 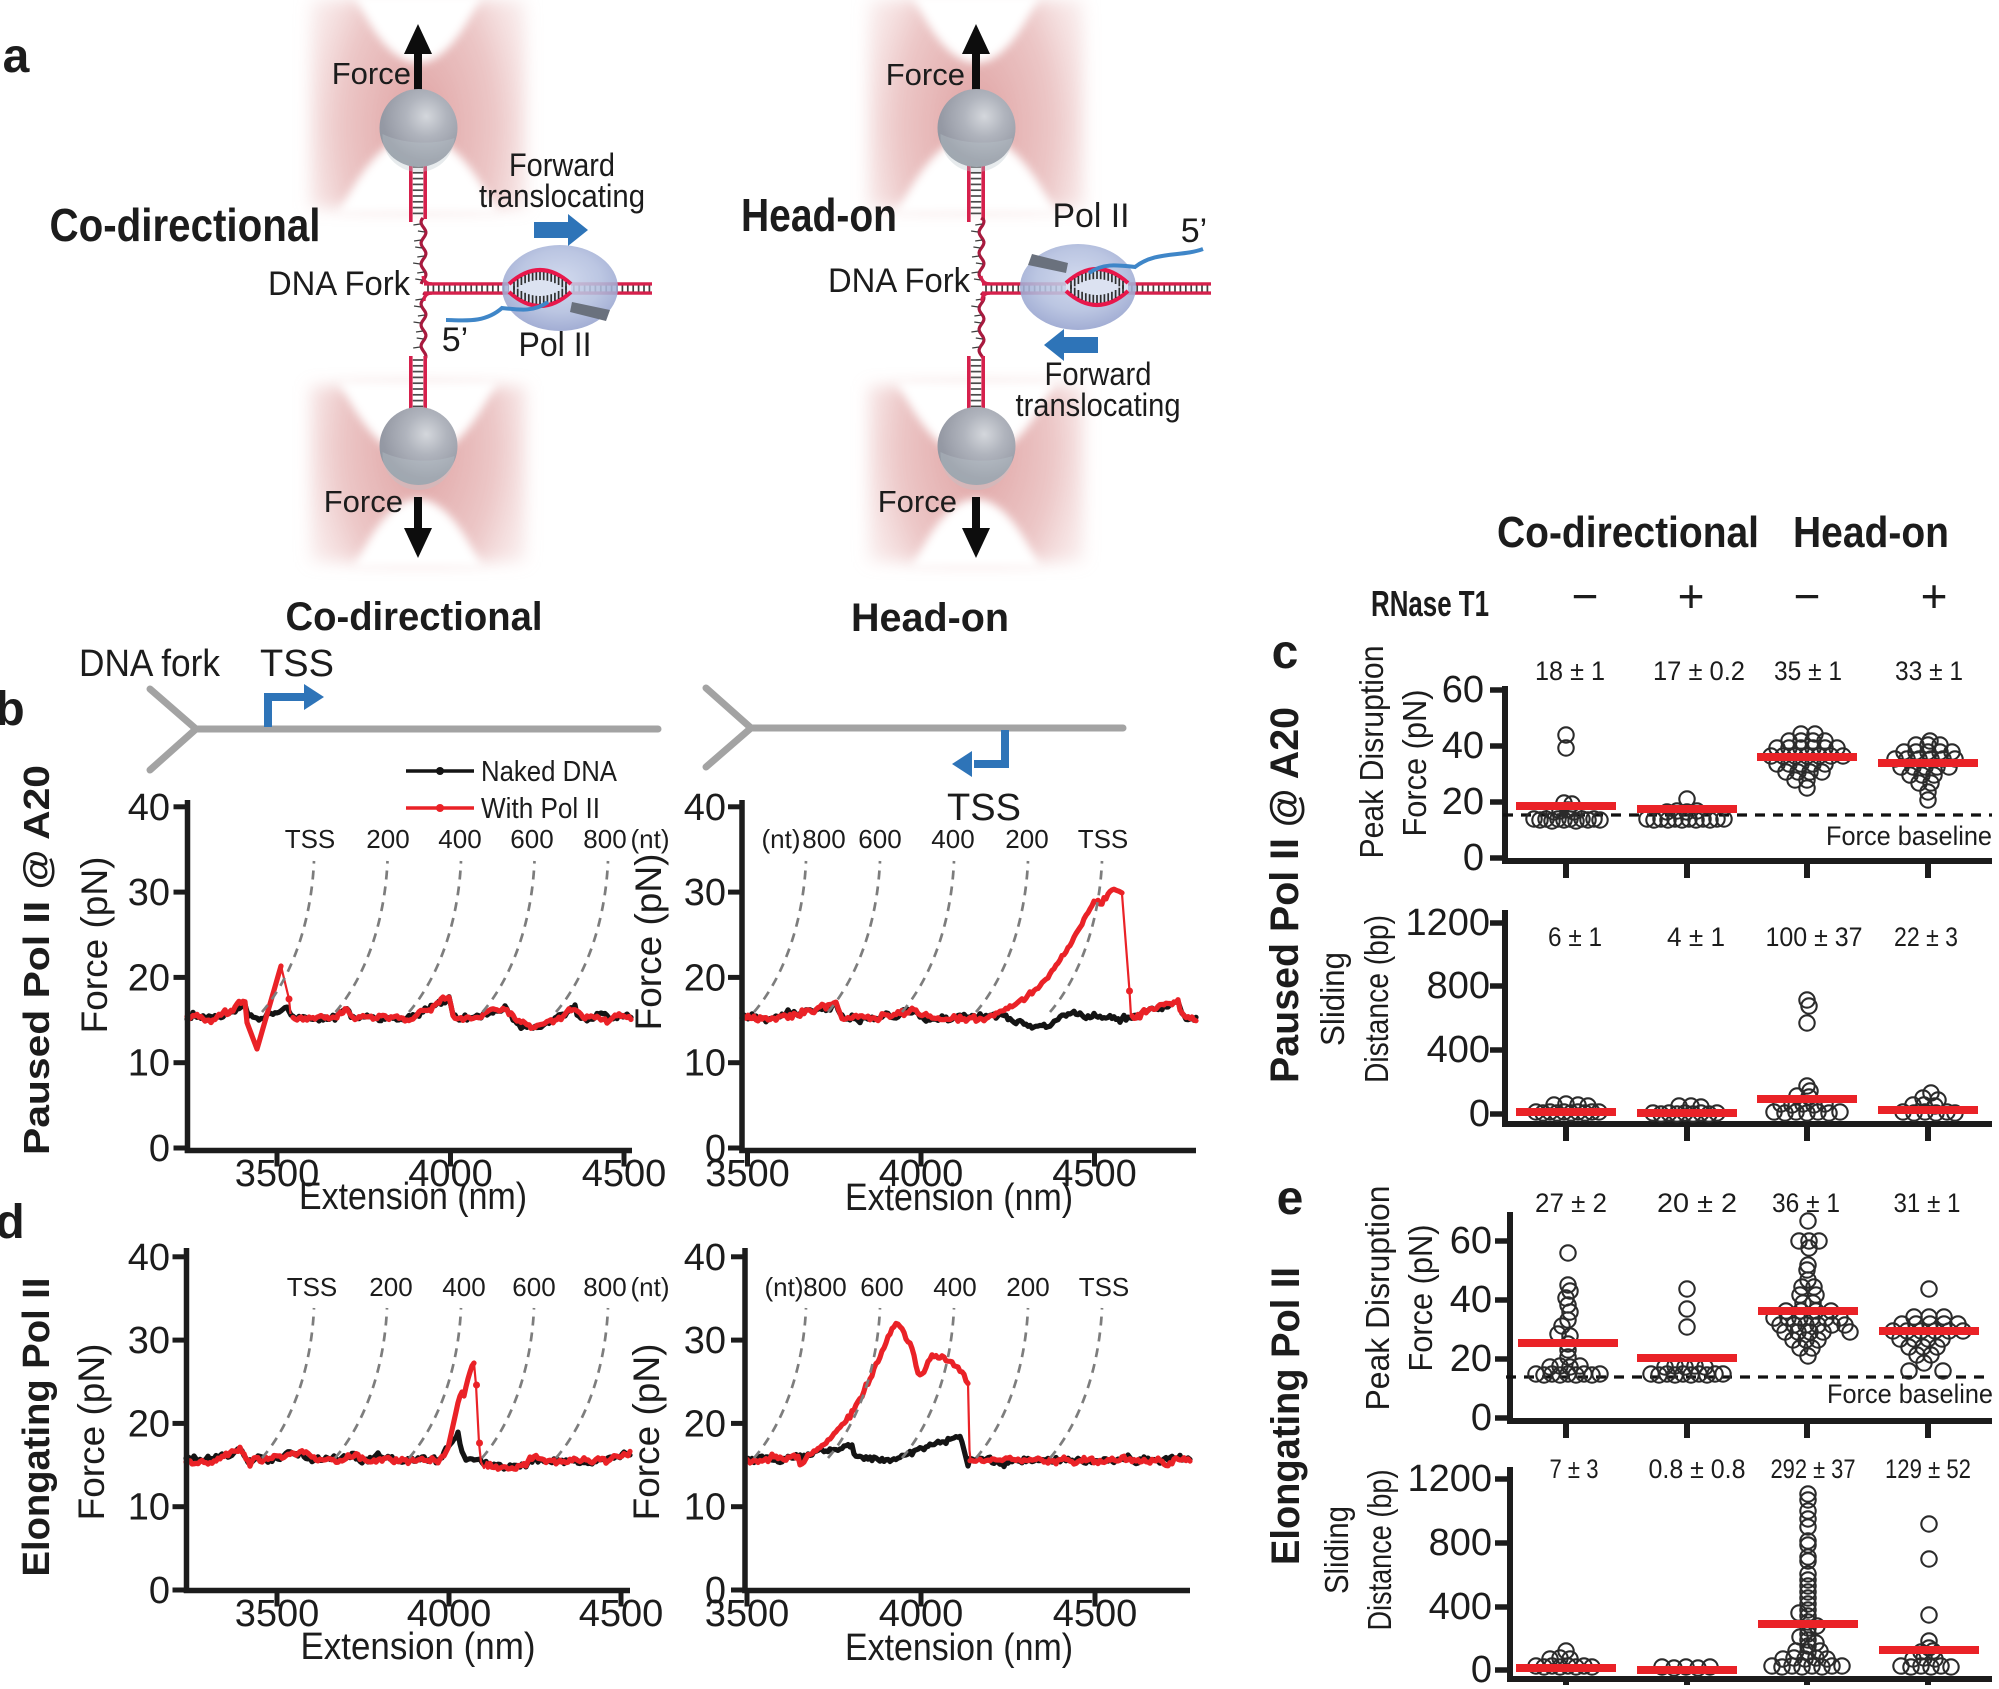 I want to click on svg-text: c, so click(x=1285, y=652).